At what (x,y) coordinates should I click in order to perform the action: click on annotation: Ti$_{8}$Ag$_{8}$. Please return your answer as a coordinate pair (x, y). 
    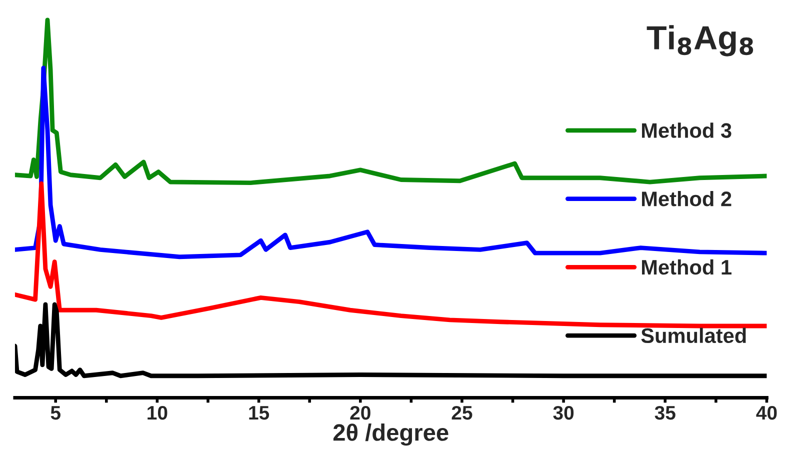
    Looking at the image, I should click on (700, 40).